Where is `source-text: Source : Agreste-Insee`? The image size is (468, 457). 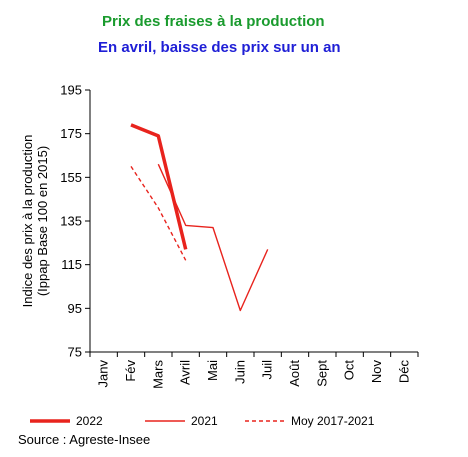 source-text: Source : Agreste-Insee is located at coordinates (84, 439).